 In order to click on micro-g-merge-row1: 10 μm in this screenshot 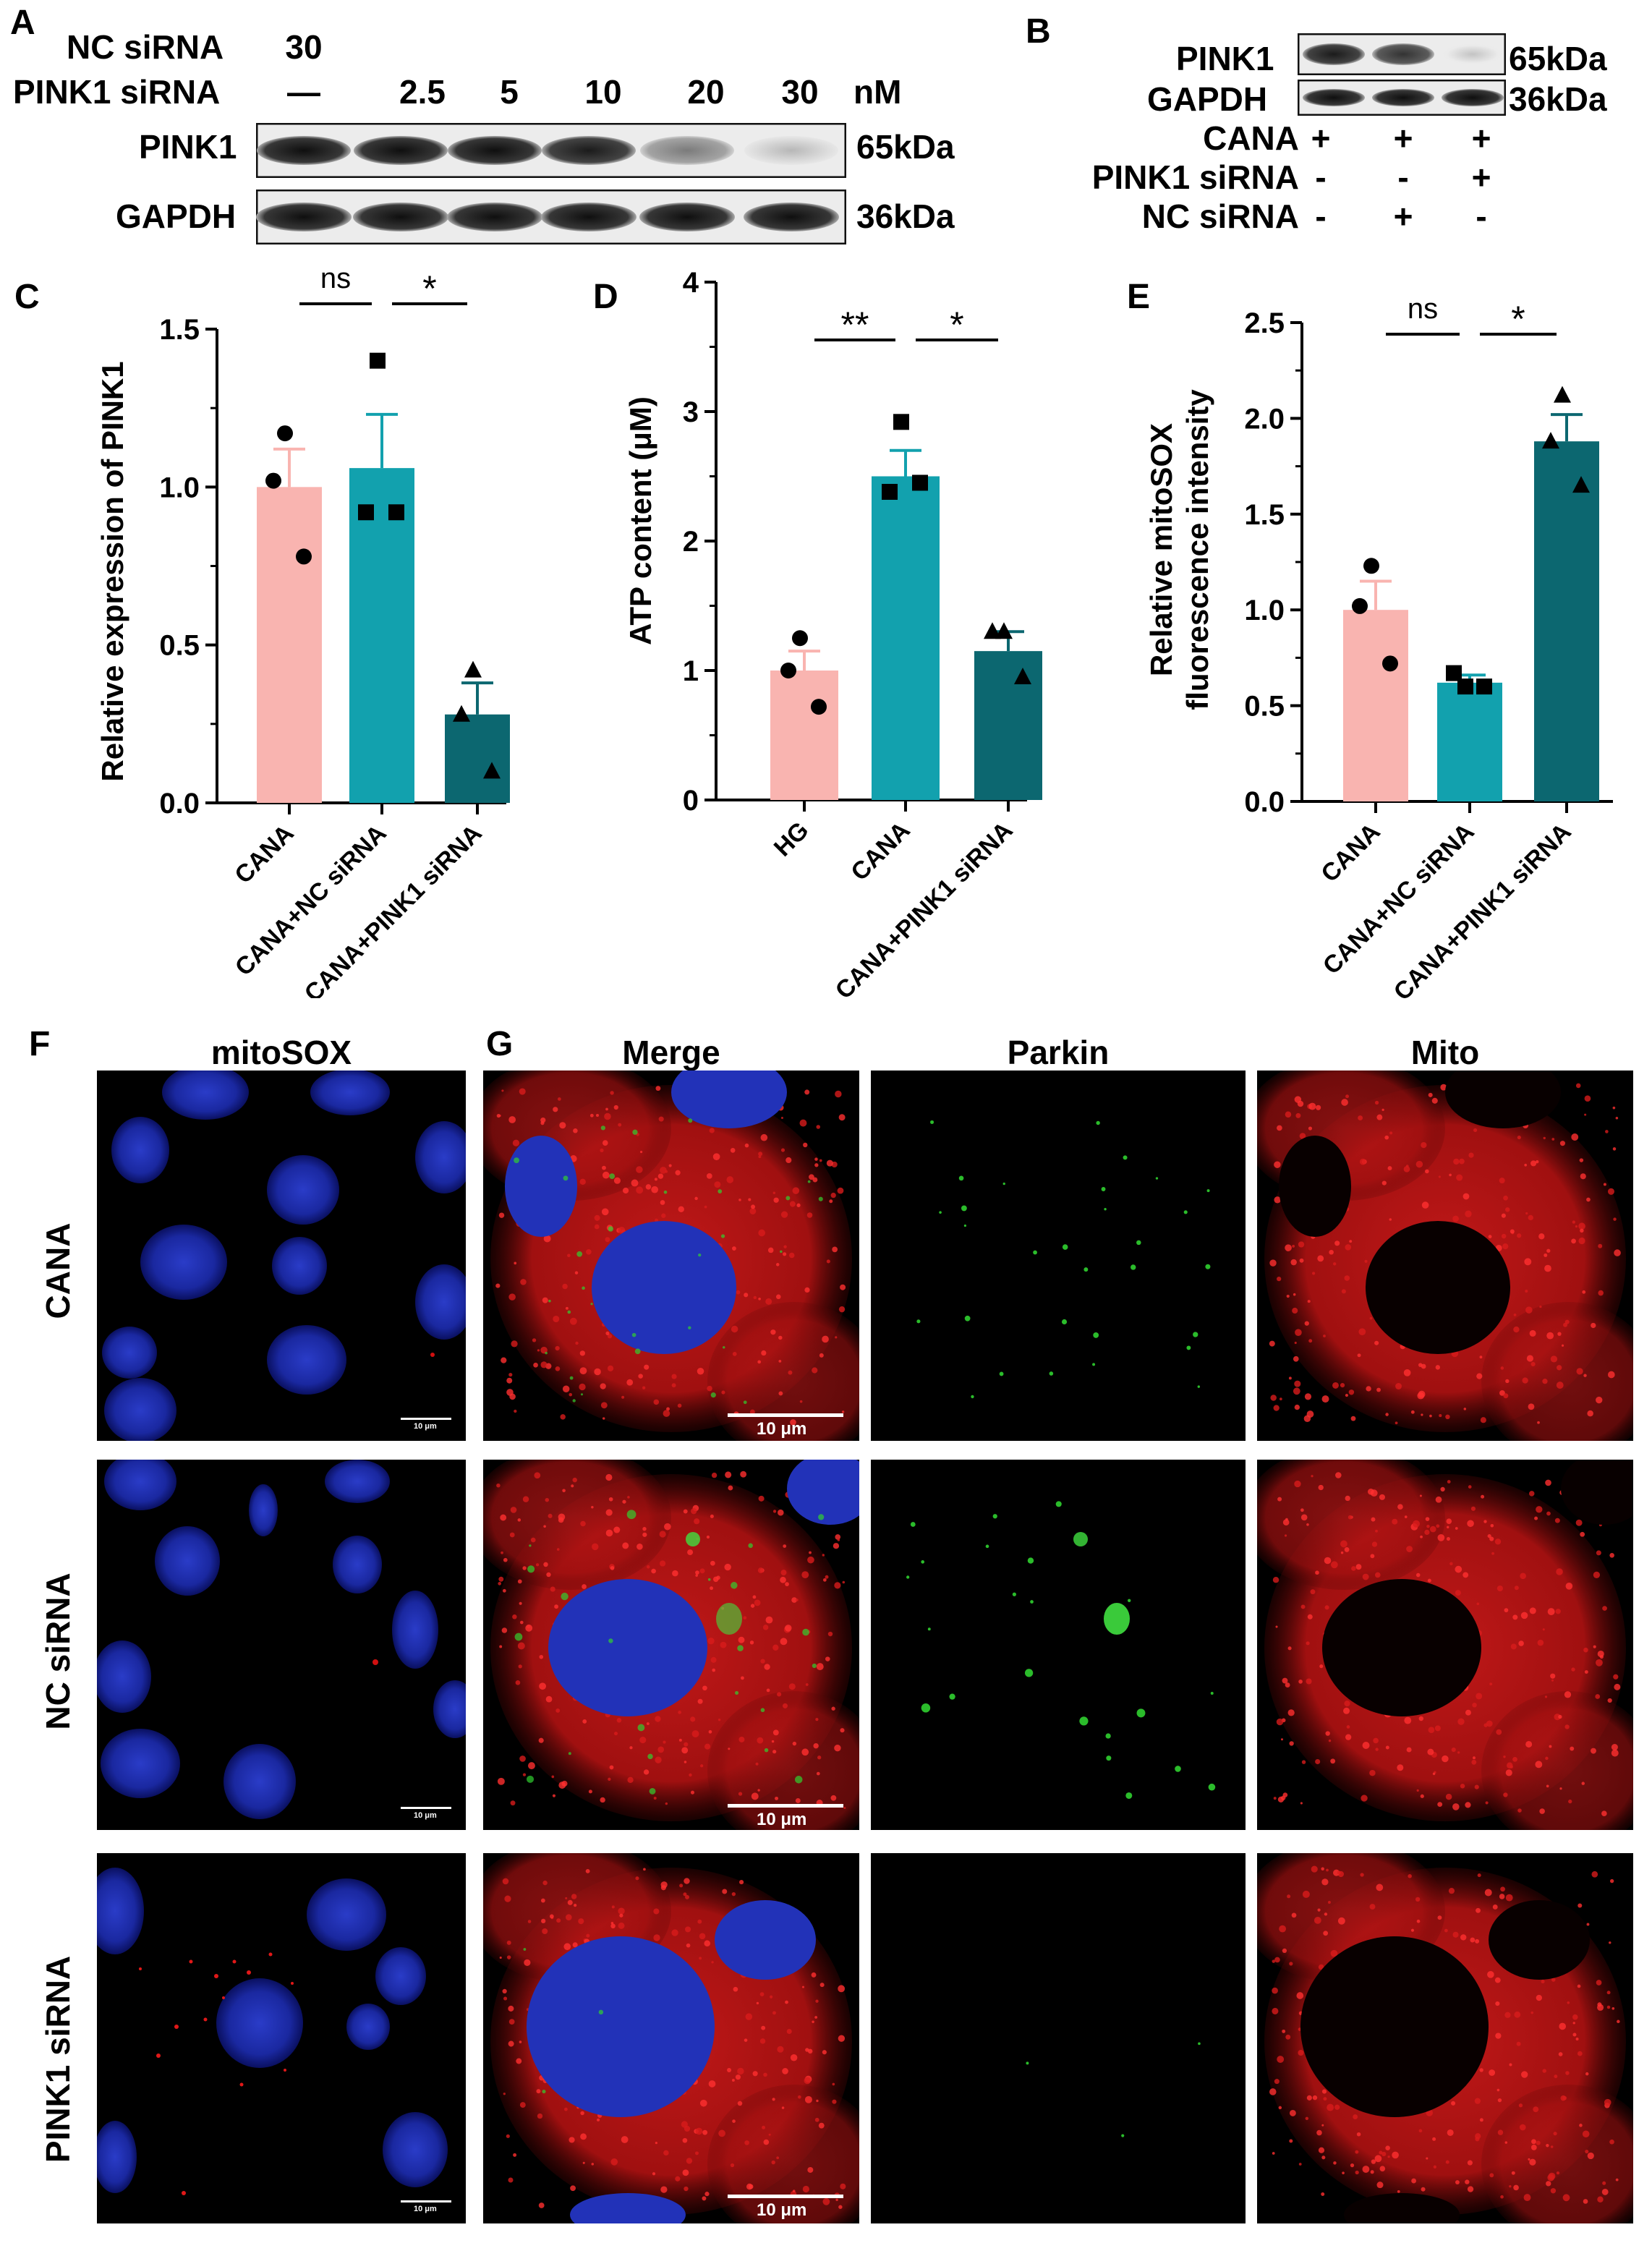, I will do `click(671, 1256)`.